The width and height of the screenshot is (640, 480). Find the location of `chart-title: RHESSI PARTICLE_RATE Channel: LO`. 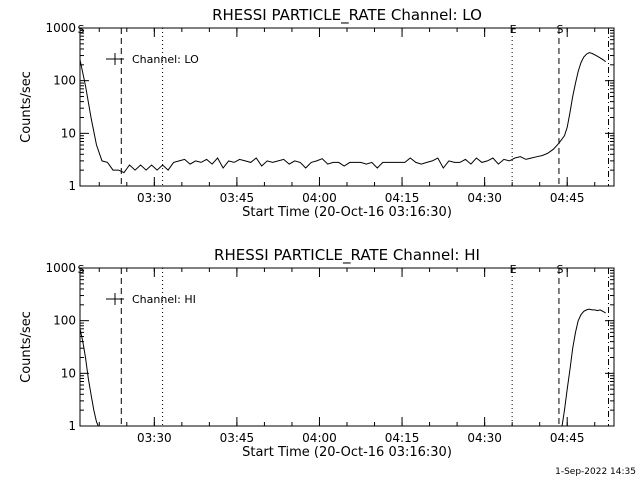

chart-title: RHESSI PARTICLE_RATE Channel: LO is located at coordinates (347, 15).